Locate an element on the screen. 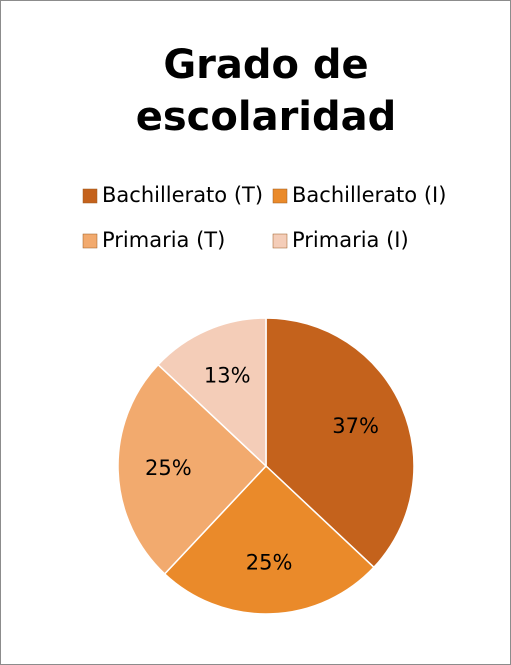 Image resolution: width=511 pixels, height=665 pixels. data-label: 37% is located at coordinates (355, 426).